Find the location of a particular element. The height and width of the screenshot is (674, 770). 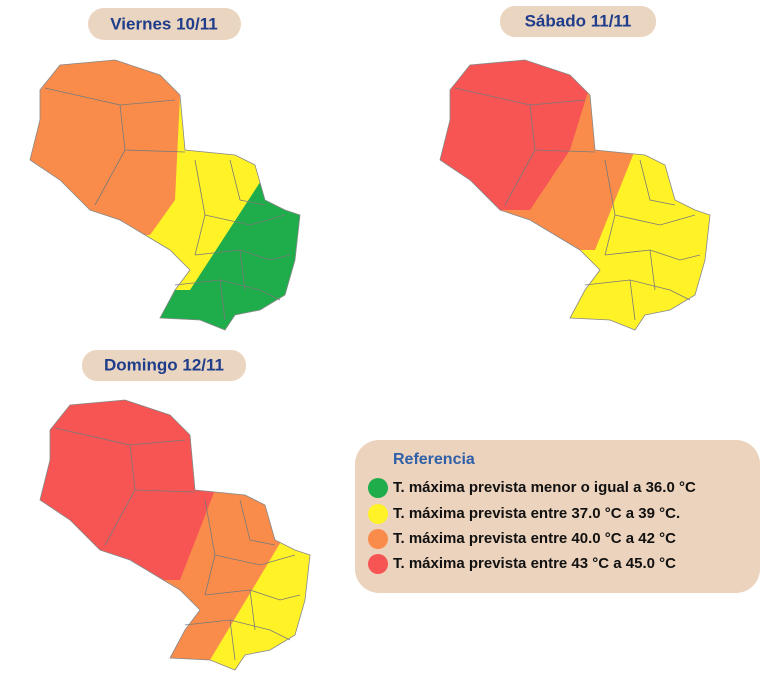

day-label: Viernes 10/11 is located at coordinates (163, 23).